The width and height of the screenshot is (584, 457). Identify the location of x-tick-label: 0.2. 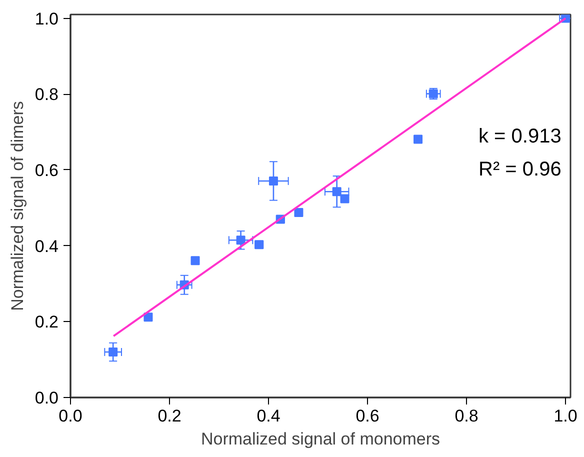
(170, 416).